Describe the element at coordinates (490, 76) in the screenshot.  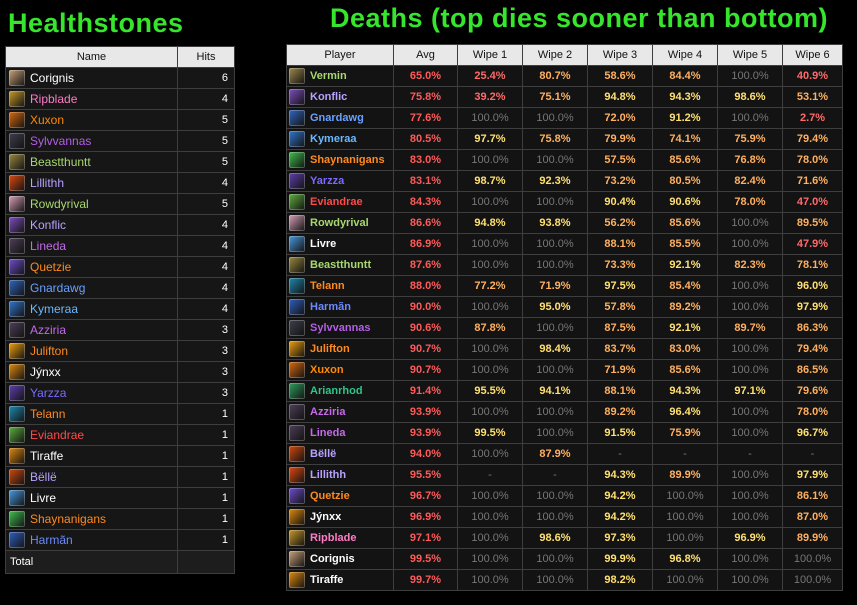
I see `wipe-value: 25.4%` at that location.